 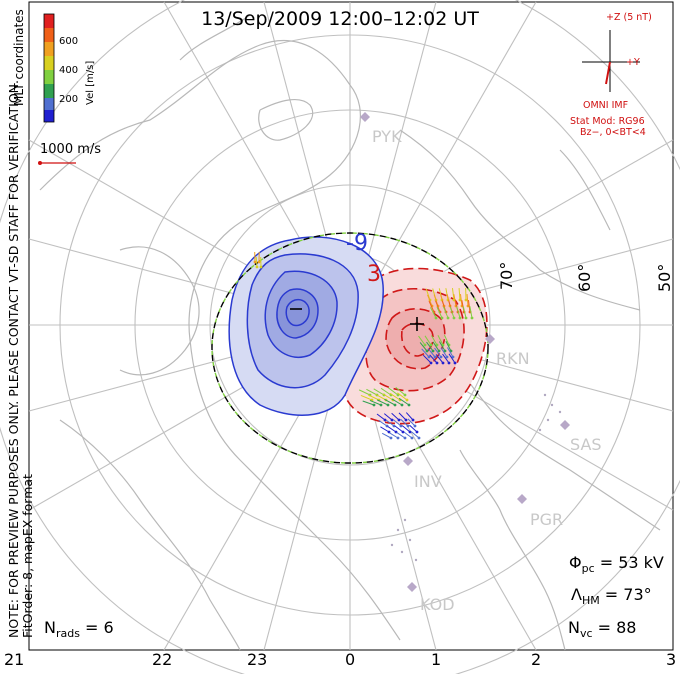 What do you see at coordinates (629, 17) in the screenshot?
I see `imf-axis-z-label: +Z (5 nT)` at bounding box center [629, 17].